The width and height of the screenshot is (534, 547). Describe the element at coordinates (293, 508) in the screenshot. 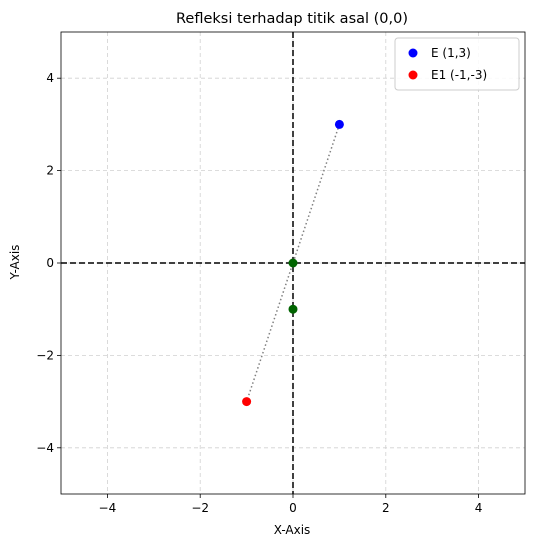

I see `x-tick-label: 0` at that location.